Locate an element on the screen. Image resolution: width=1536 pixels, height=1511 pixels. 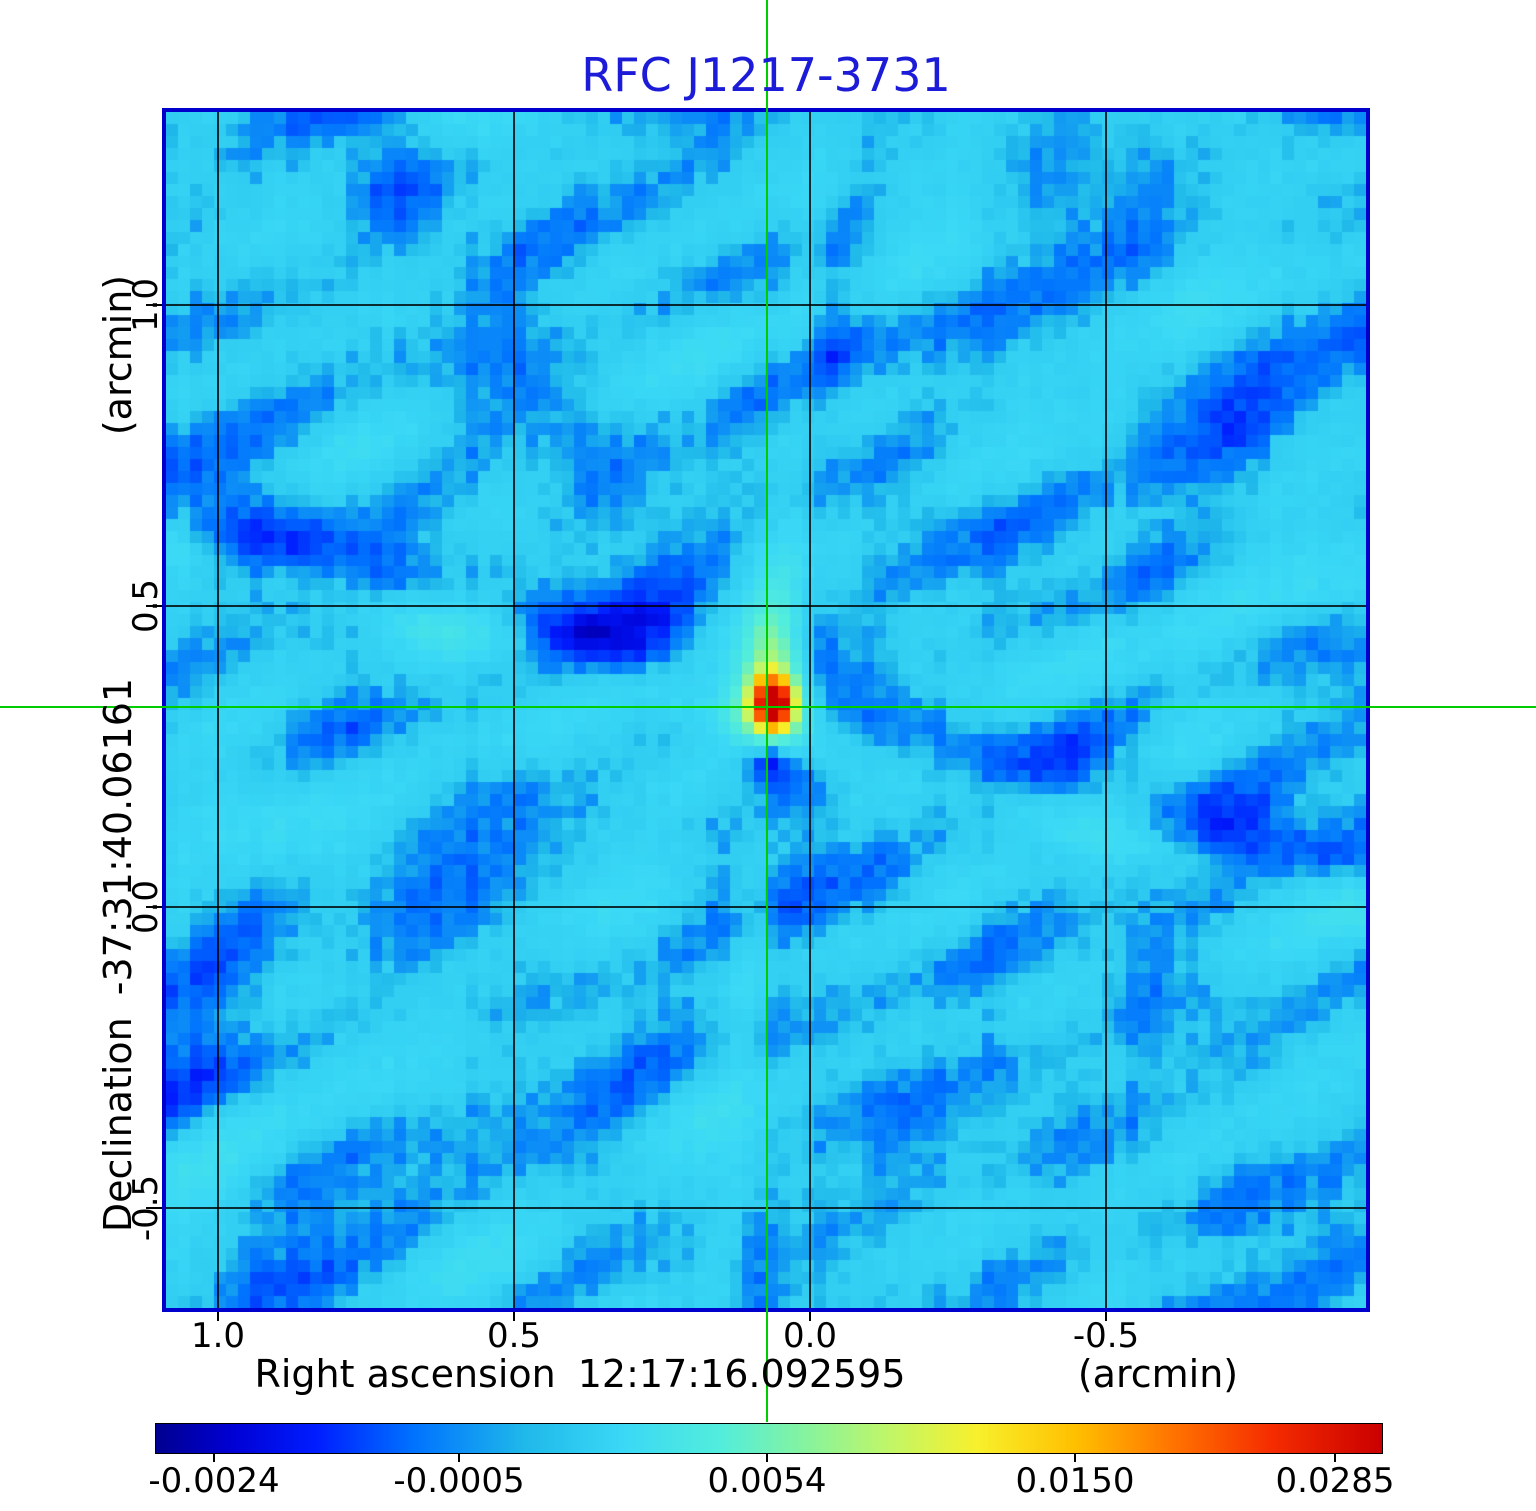
colorbar-tick-label: 0.0285 is located at coordinates (1335, 1481).